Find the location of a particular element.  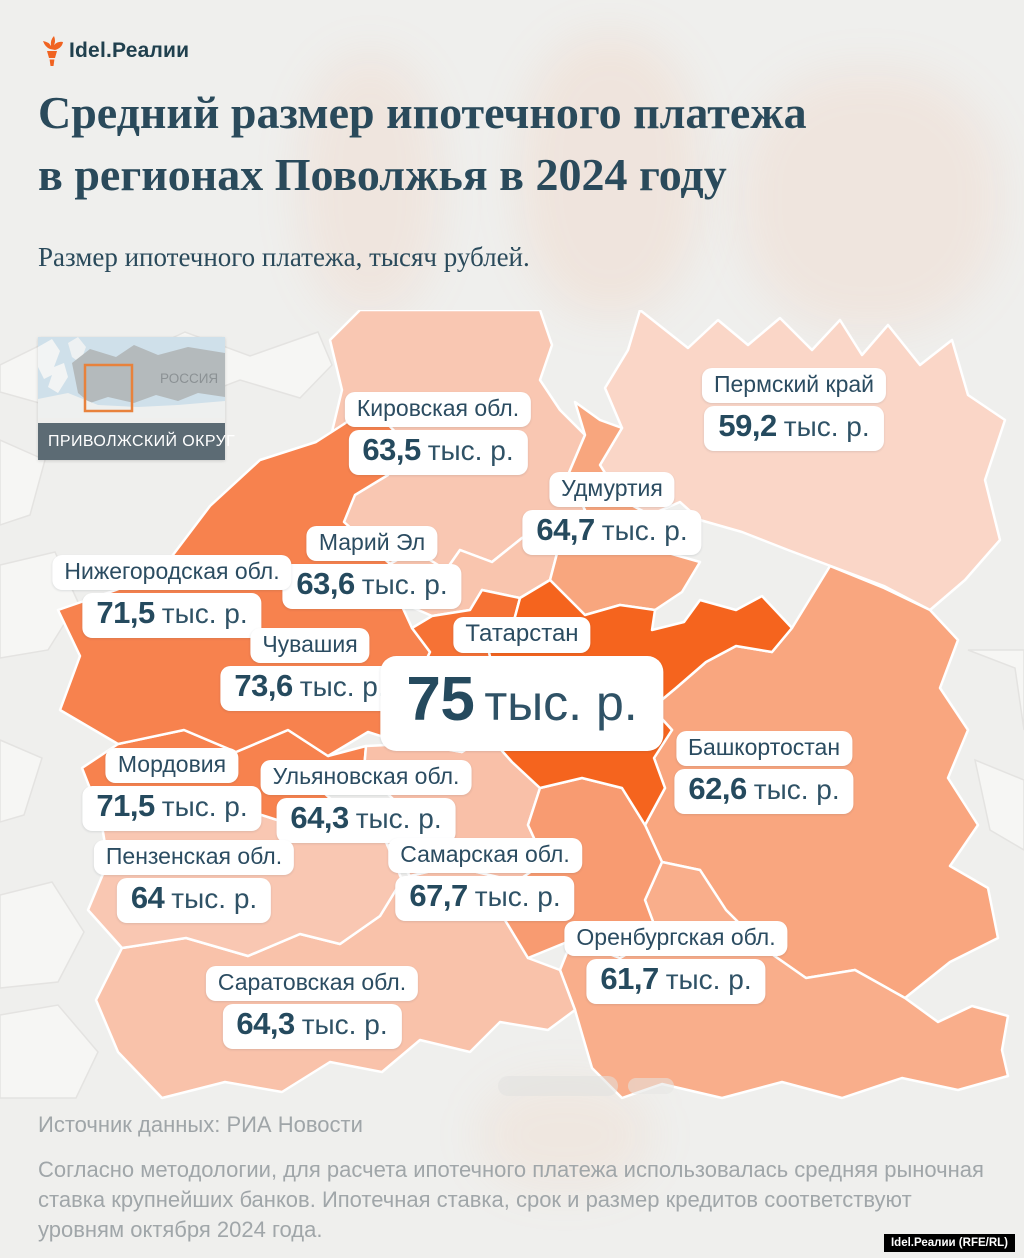

inset-country-label: РОССИЯ is located at coordinates (189, 378).